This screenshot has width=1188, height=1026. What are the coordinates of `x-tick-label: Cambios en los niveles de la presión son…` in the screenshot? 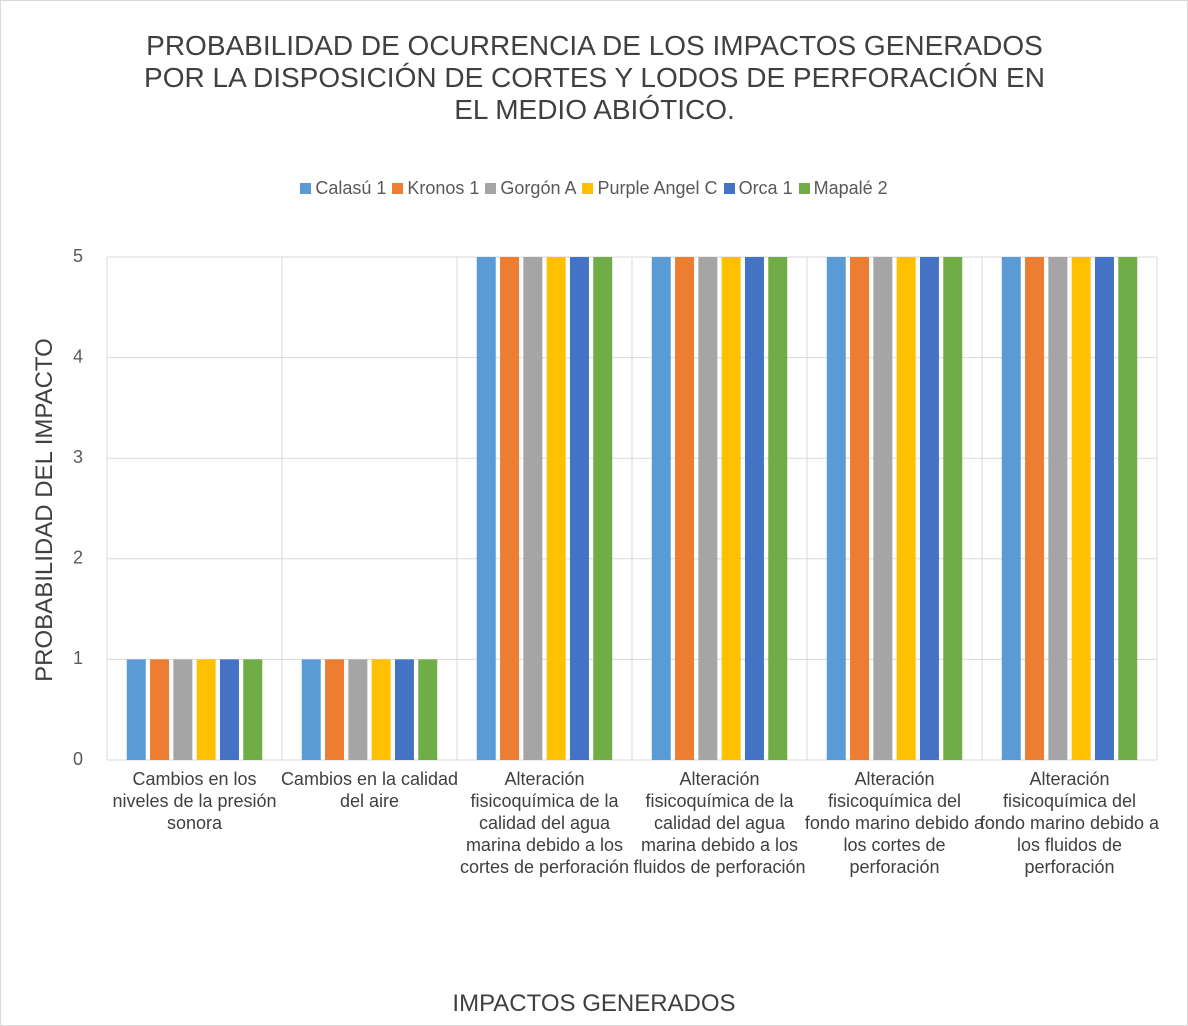 It's located at (194, 801).